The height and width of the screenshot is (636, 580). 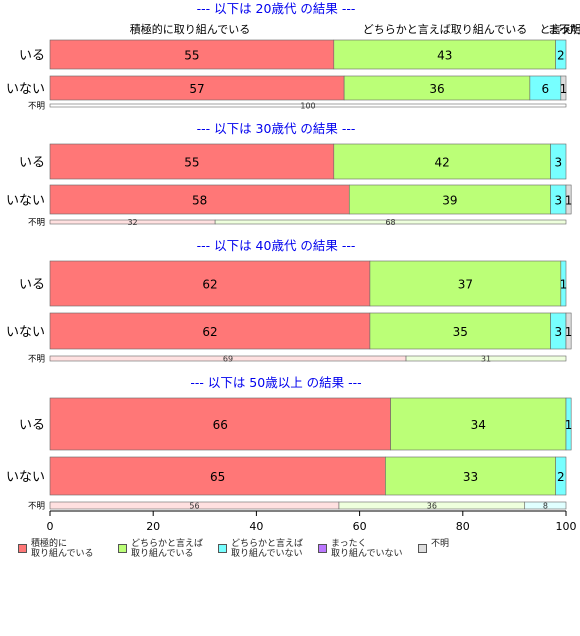 What do you see at coordinates (566, 526) in the screenshot?
I see `x-tick-label: 100` at bounding box center [566, 526].